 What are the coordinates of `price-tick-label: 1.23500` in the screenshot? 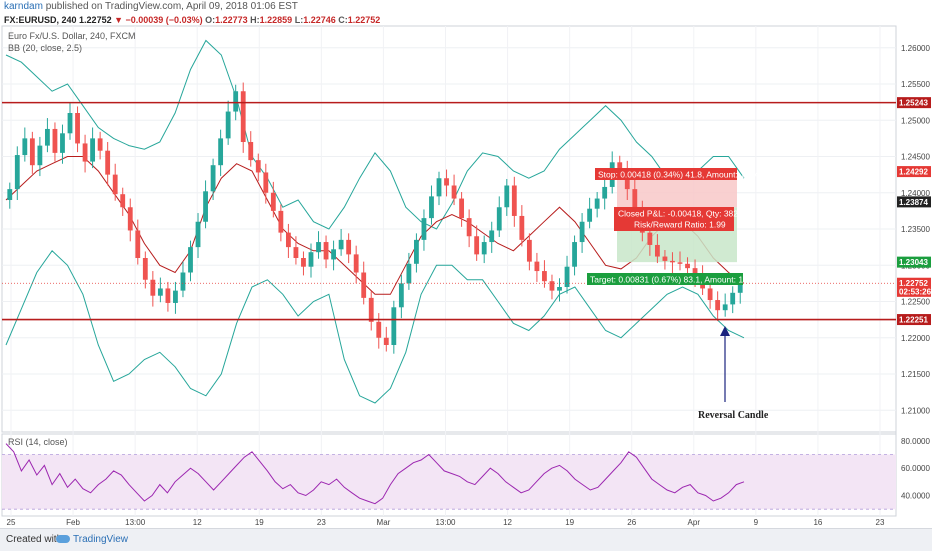 It's located at (915, 229).